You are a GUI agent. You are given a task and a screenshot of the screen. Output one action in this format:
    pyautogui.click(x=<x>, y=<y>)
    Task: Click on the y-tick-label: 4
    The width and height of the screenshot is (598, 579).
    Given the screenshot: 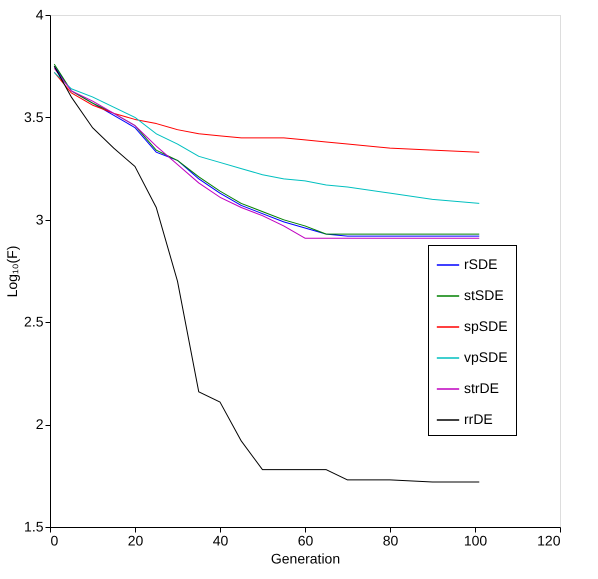 What is the action you would take?
    pyautogui.click(x=40, y=14)
    